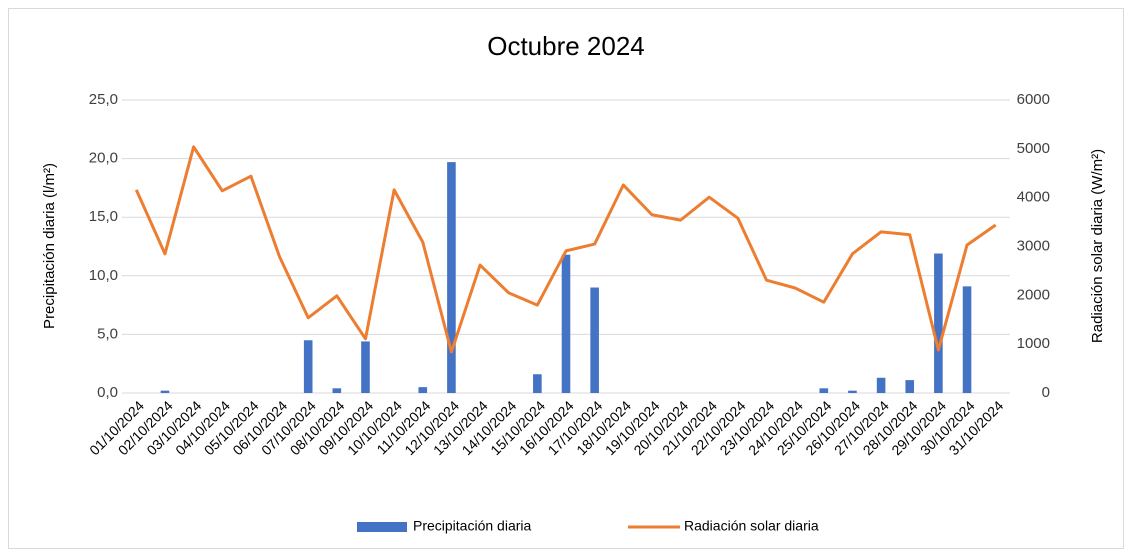 Image resolution: width=1132 pixels, height=558 pixels. I want to click on y2-tick-label: 2000, so click(1033, 294).